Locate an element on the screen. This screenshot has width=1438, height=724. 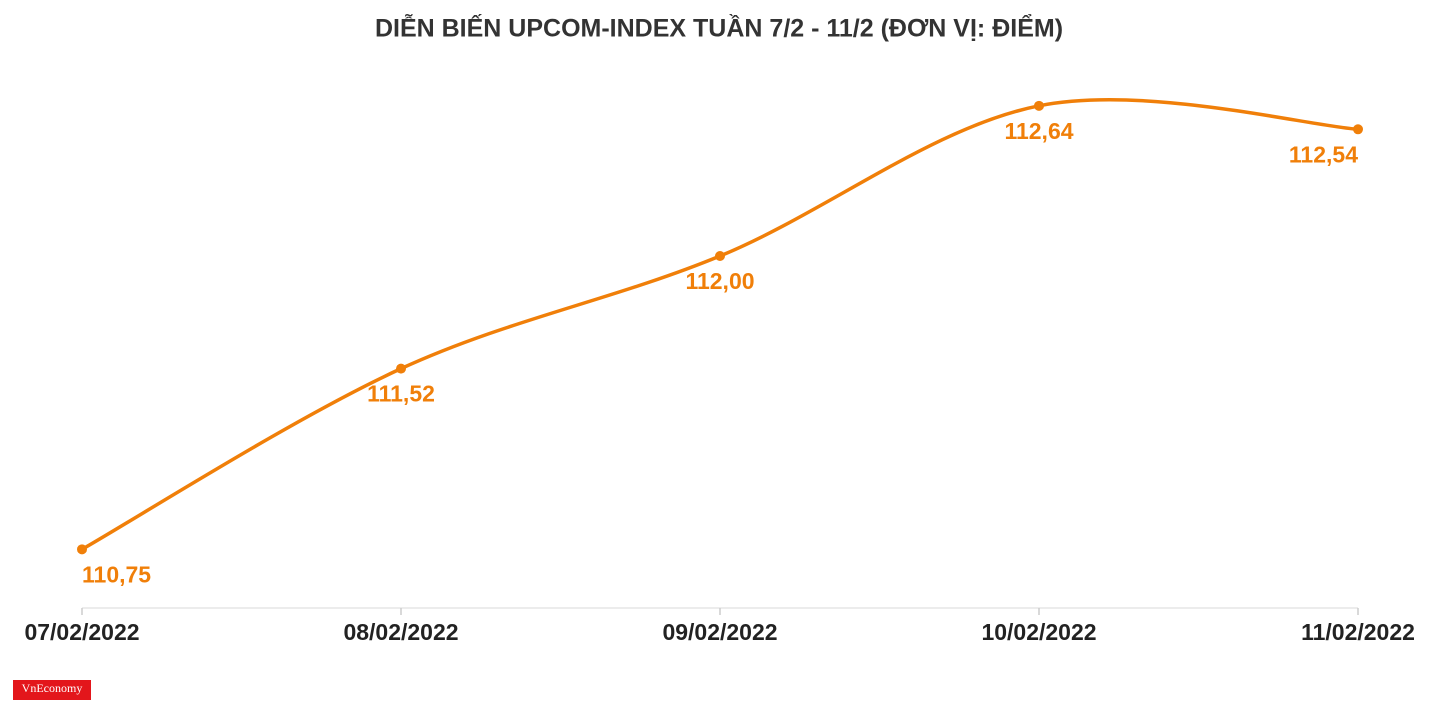
x-tick-label: 11/02/2022 is located at coordinates (1358, 632).